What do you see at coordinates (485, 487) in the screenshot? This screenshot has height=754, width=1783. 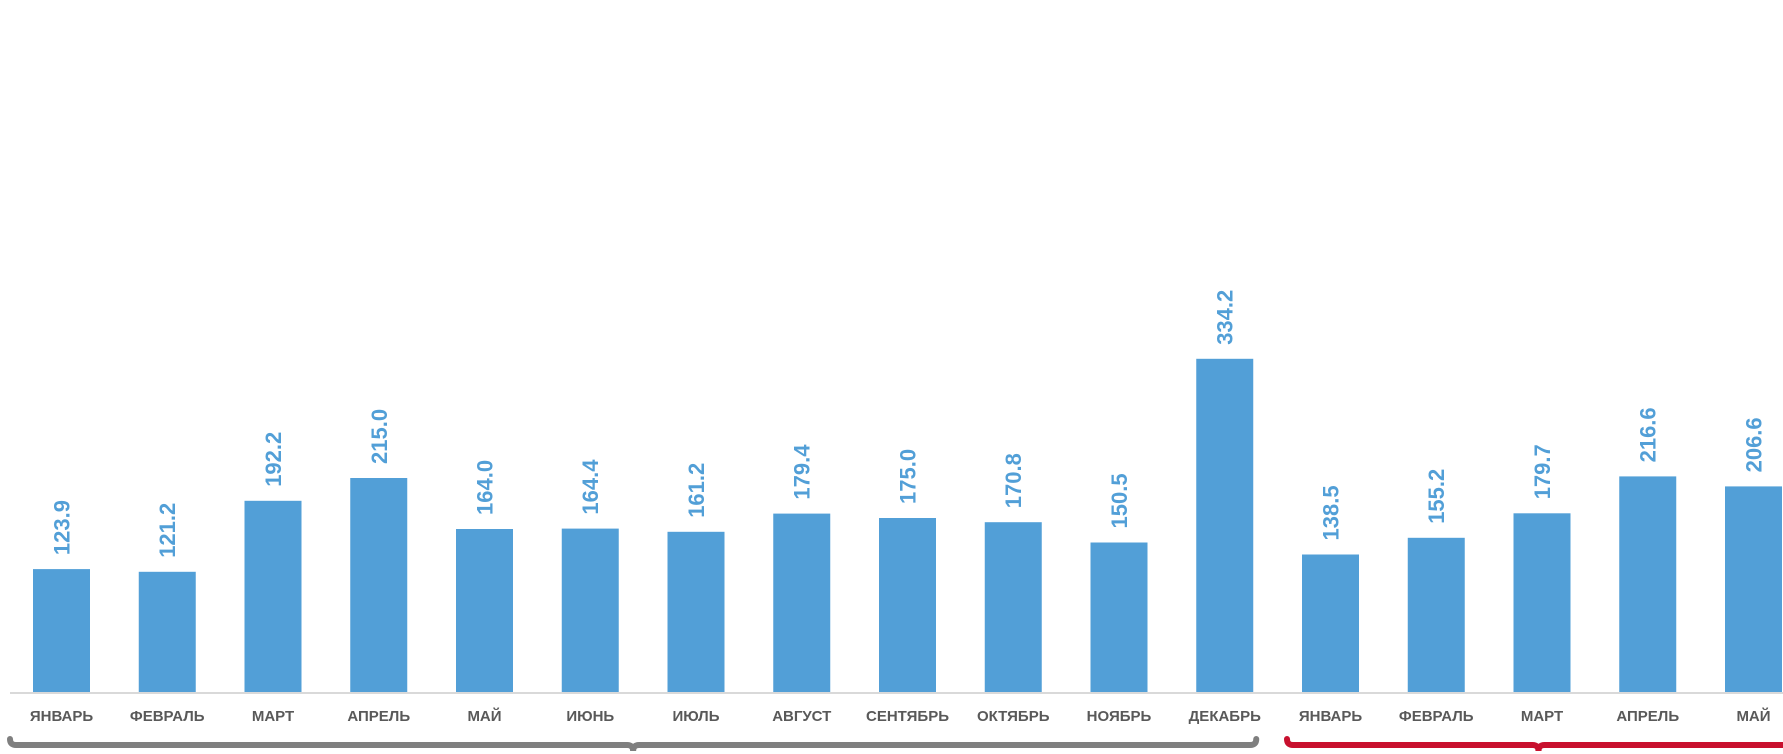 I see `bar-value-label-5: 164.0` at bounding box center [485, 487].